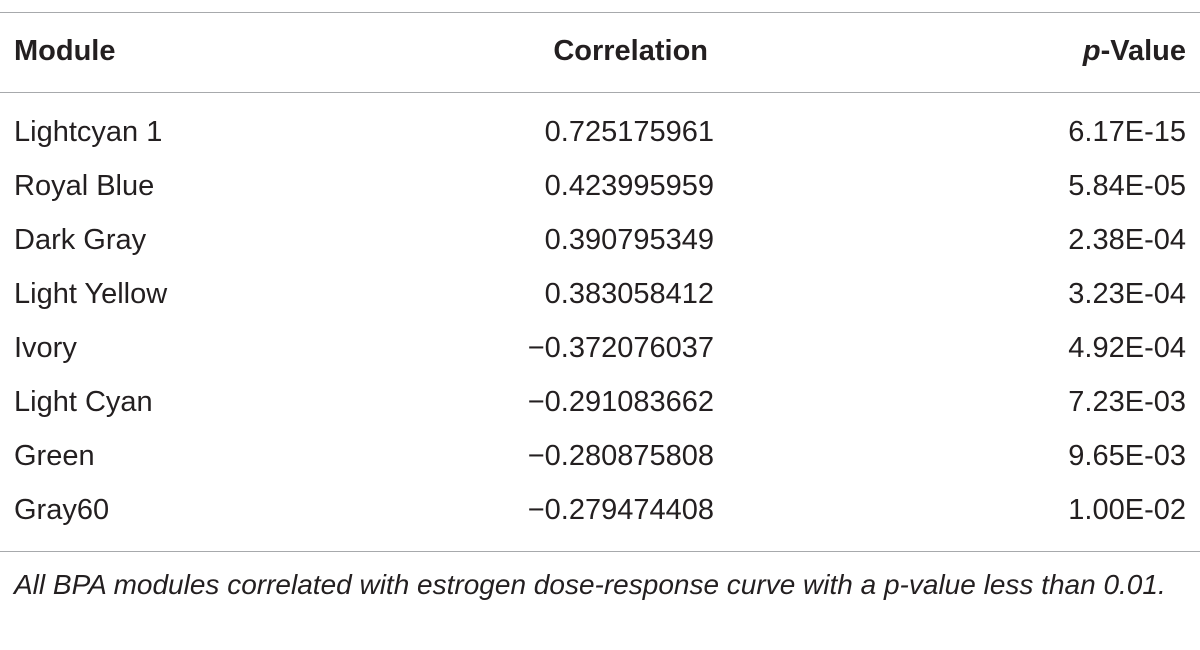 The width and height of the screenshot is (1200, 650). What do you see at coordinates (600, 551) in the screenshot?
I see `table-bottom-rule` at bounding box center [600, 551].